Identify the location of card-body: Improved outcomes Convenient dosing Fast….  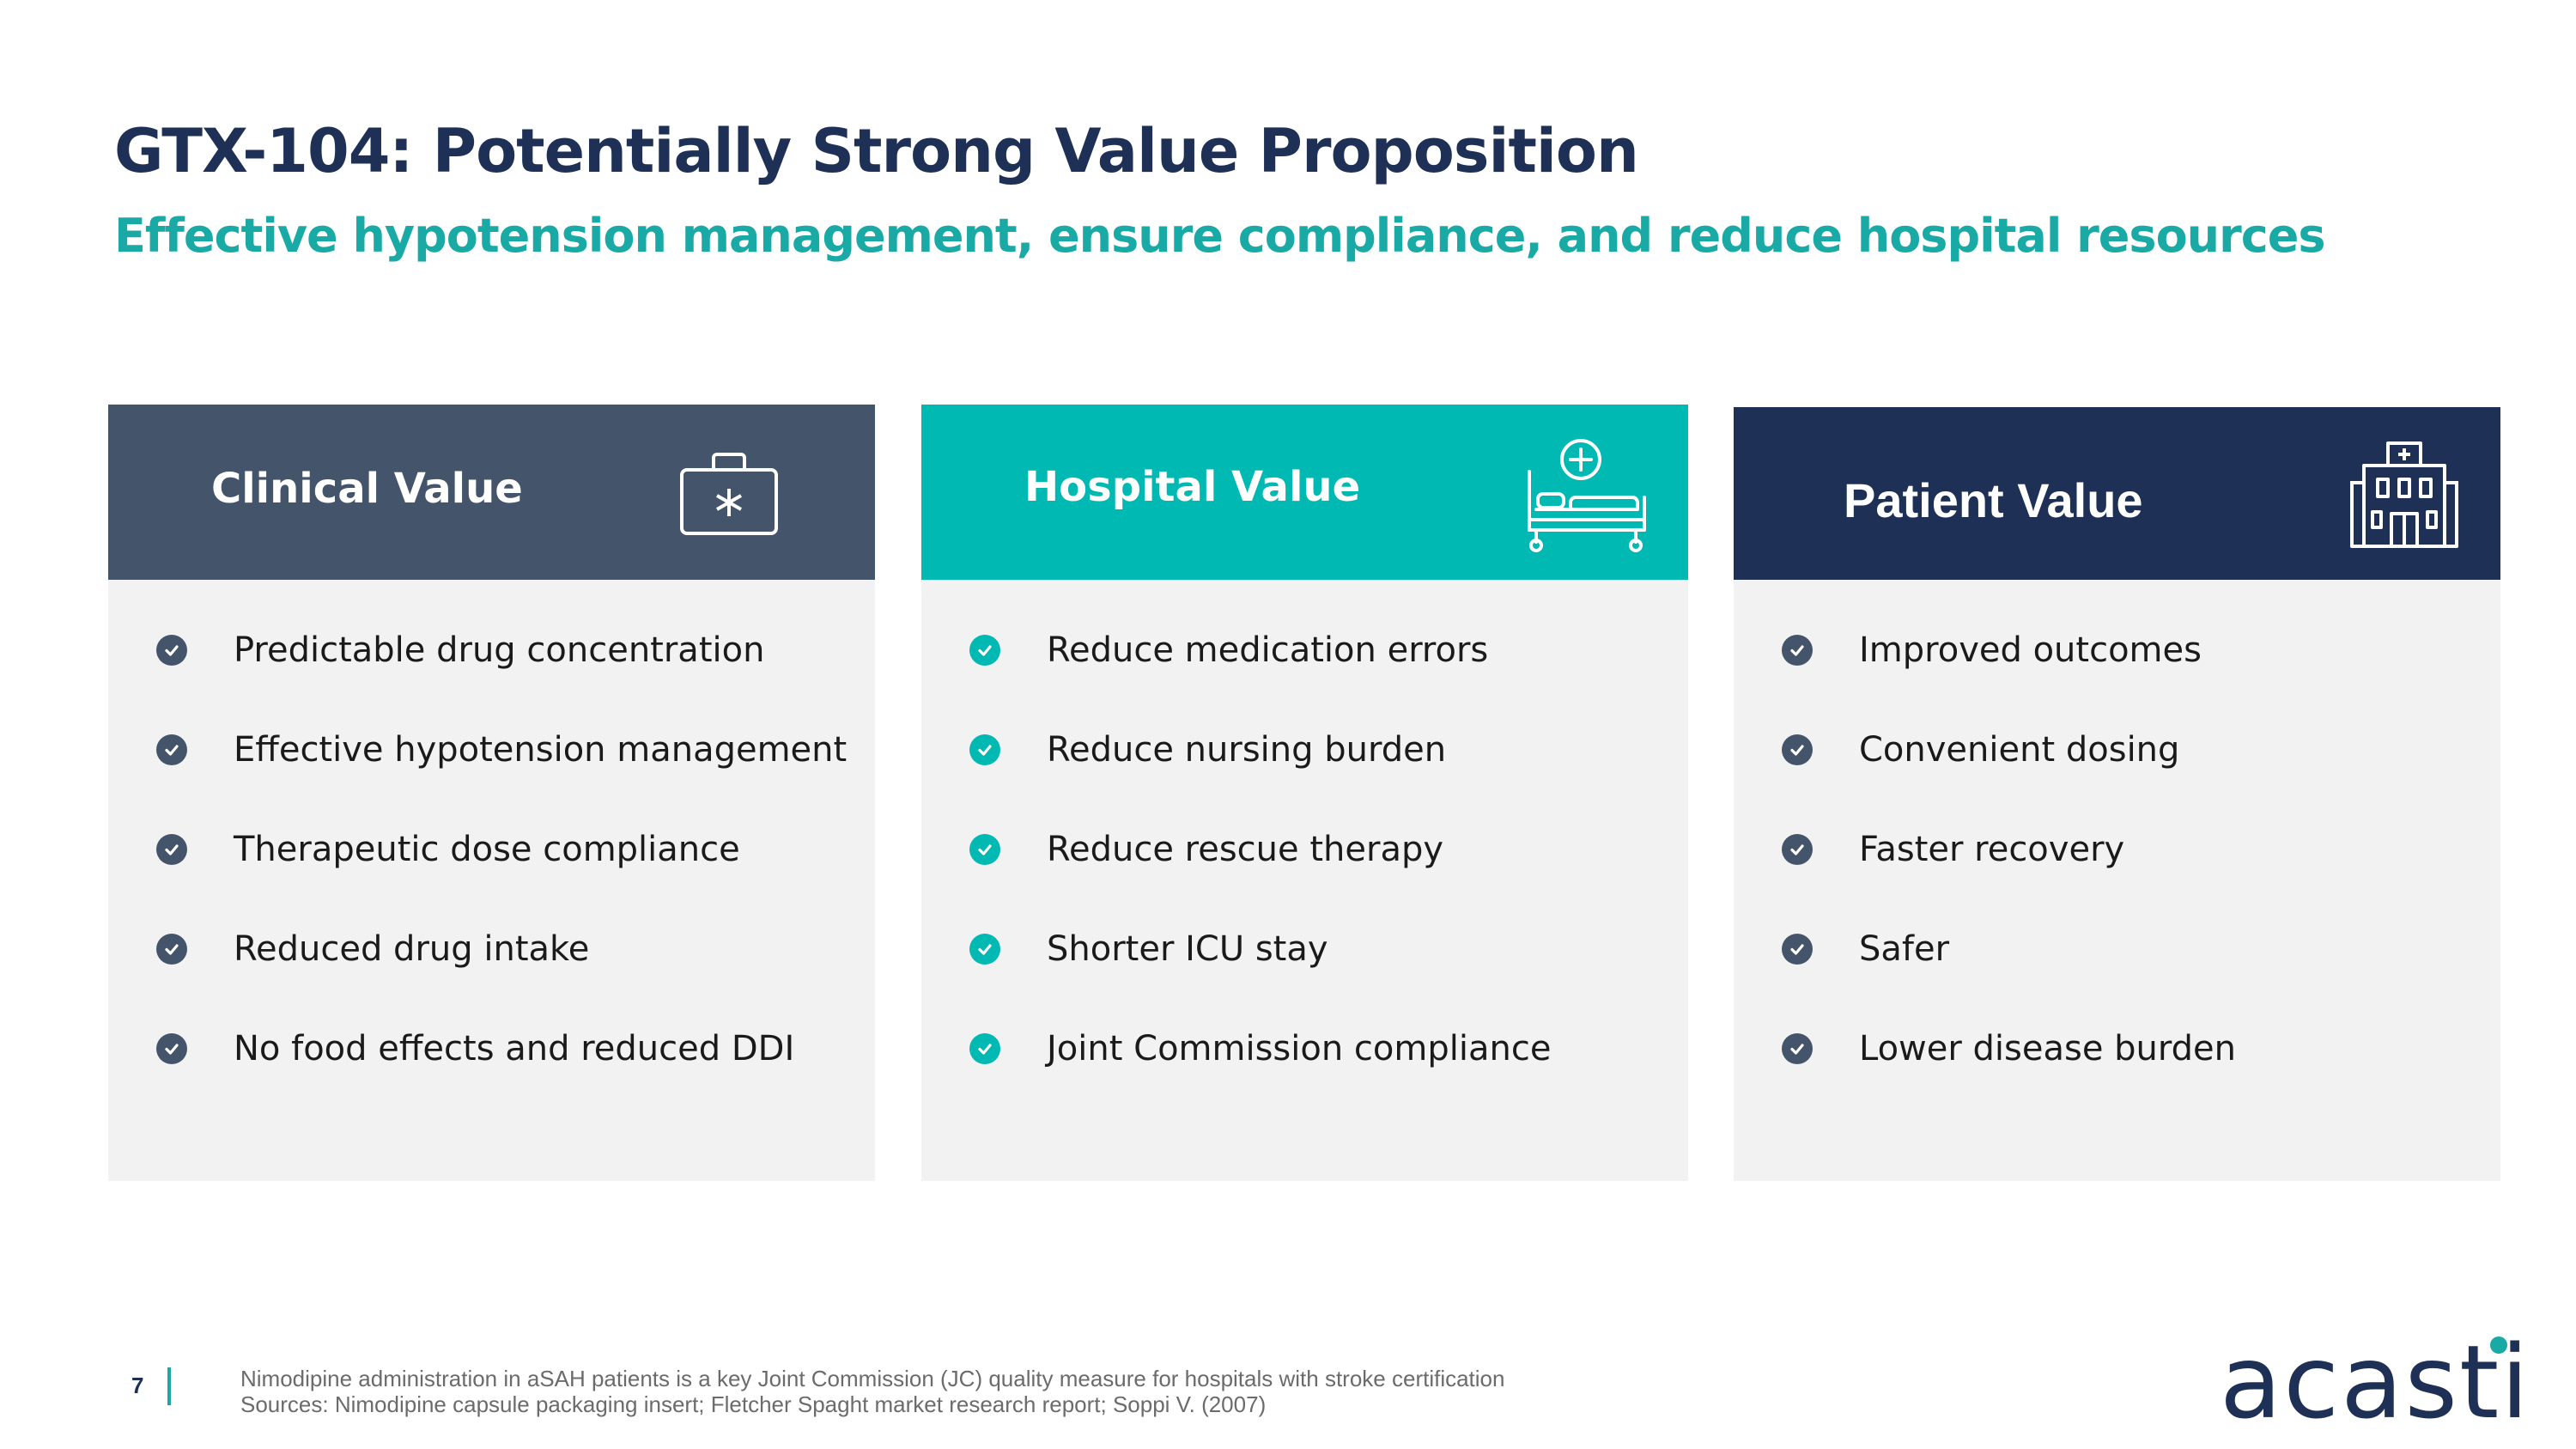
(2117, 881).